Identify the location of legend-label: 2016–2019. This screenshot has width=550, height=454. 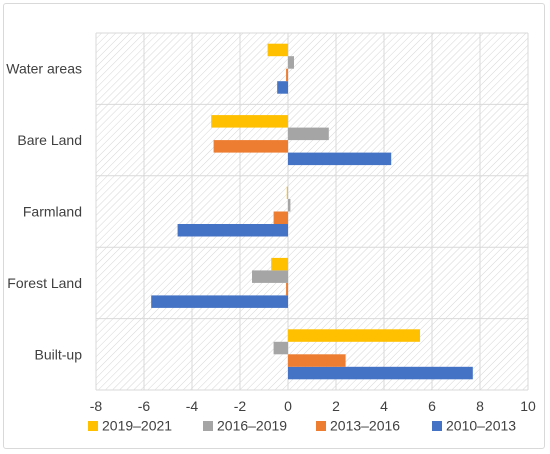
(252, 426).